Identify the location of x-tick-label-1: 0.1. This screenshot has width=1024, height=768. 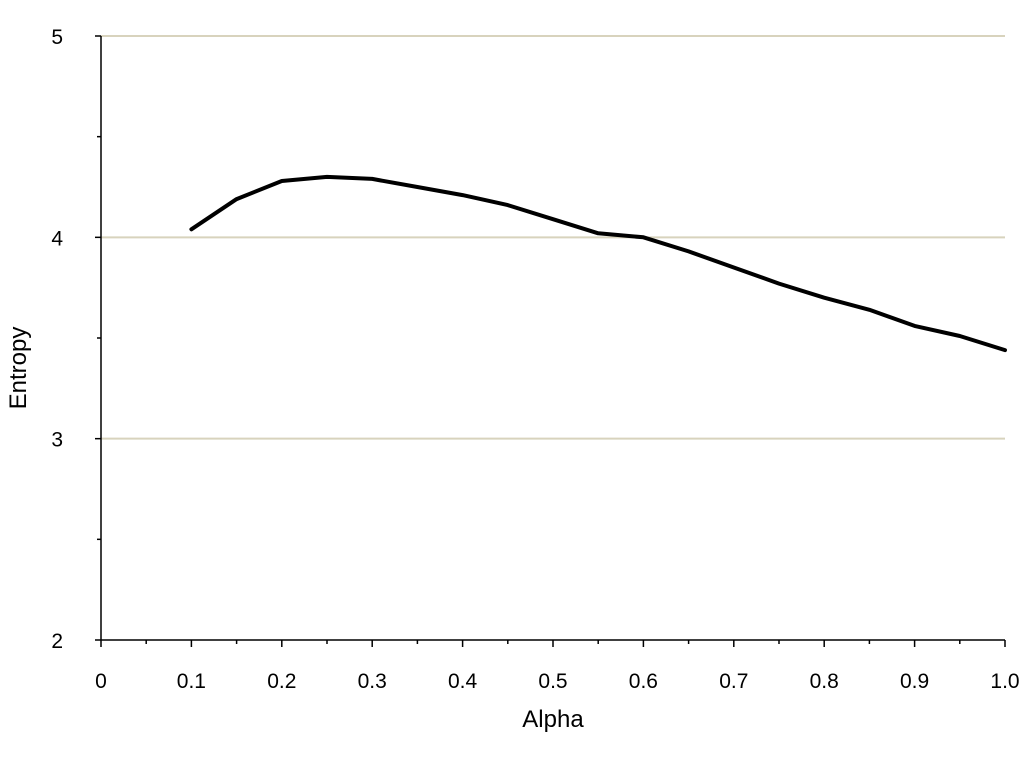
(191, 681).